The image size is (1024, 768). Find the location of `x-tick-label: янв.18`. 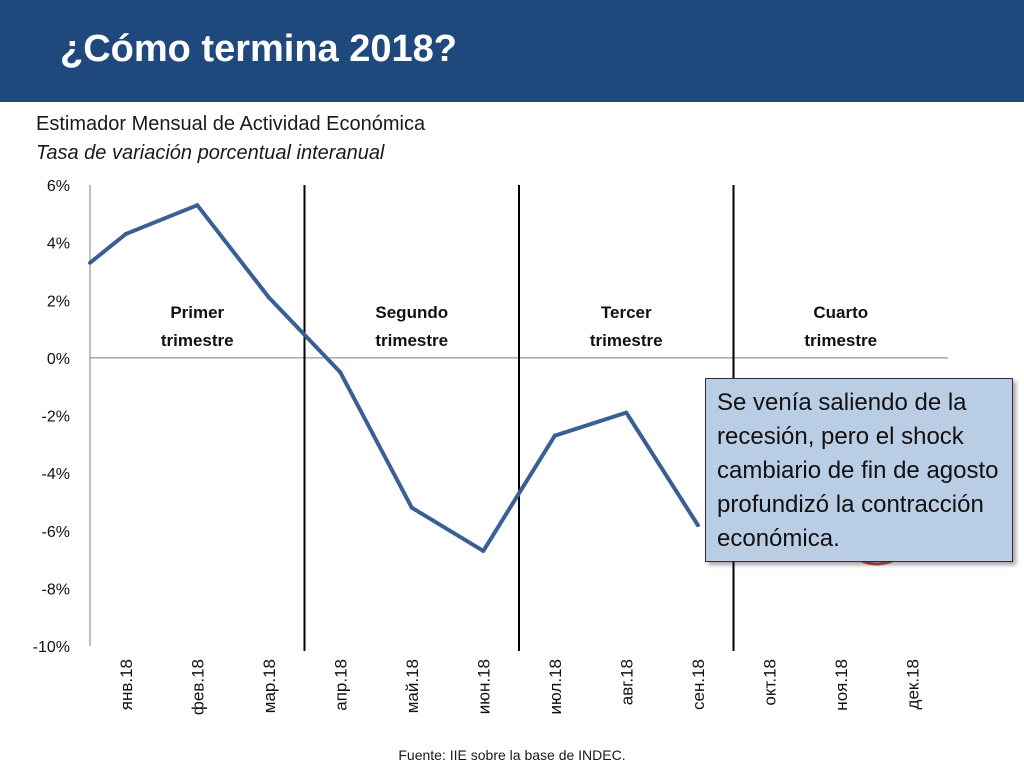

x-tick-label: янв.18 is located at coordinates (126, 684).